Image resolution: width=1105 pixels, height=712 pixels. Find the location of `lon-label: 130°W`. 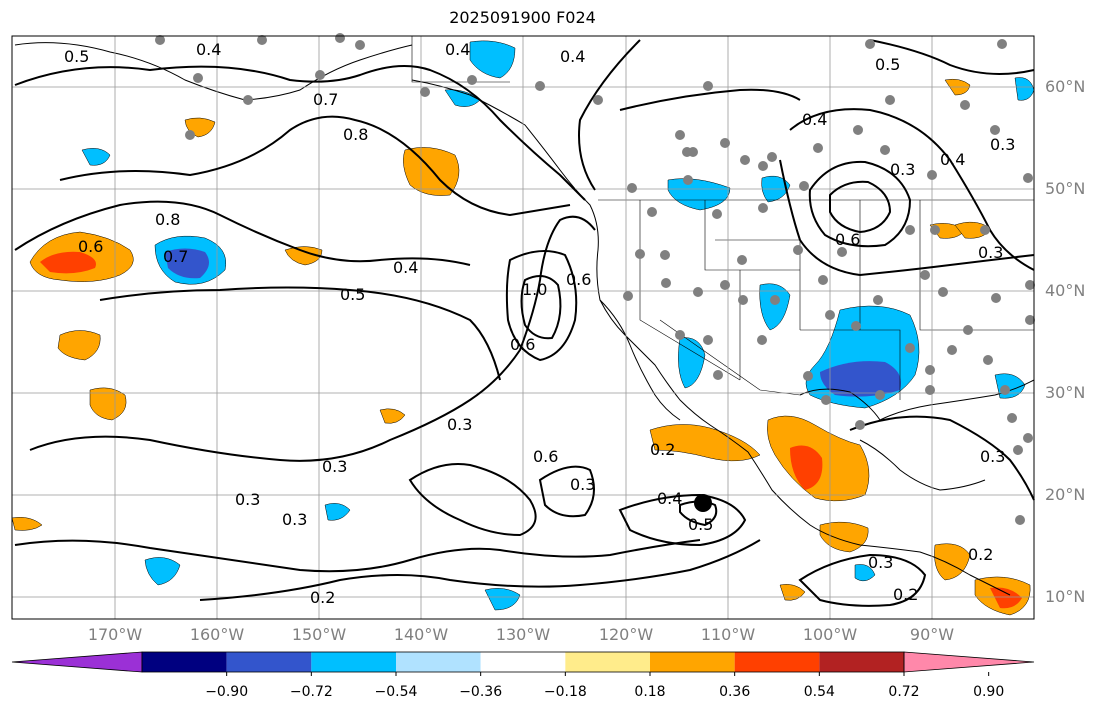

lon-label: 130°W is located at coordinates (523, 634).